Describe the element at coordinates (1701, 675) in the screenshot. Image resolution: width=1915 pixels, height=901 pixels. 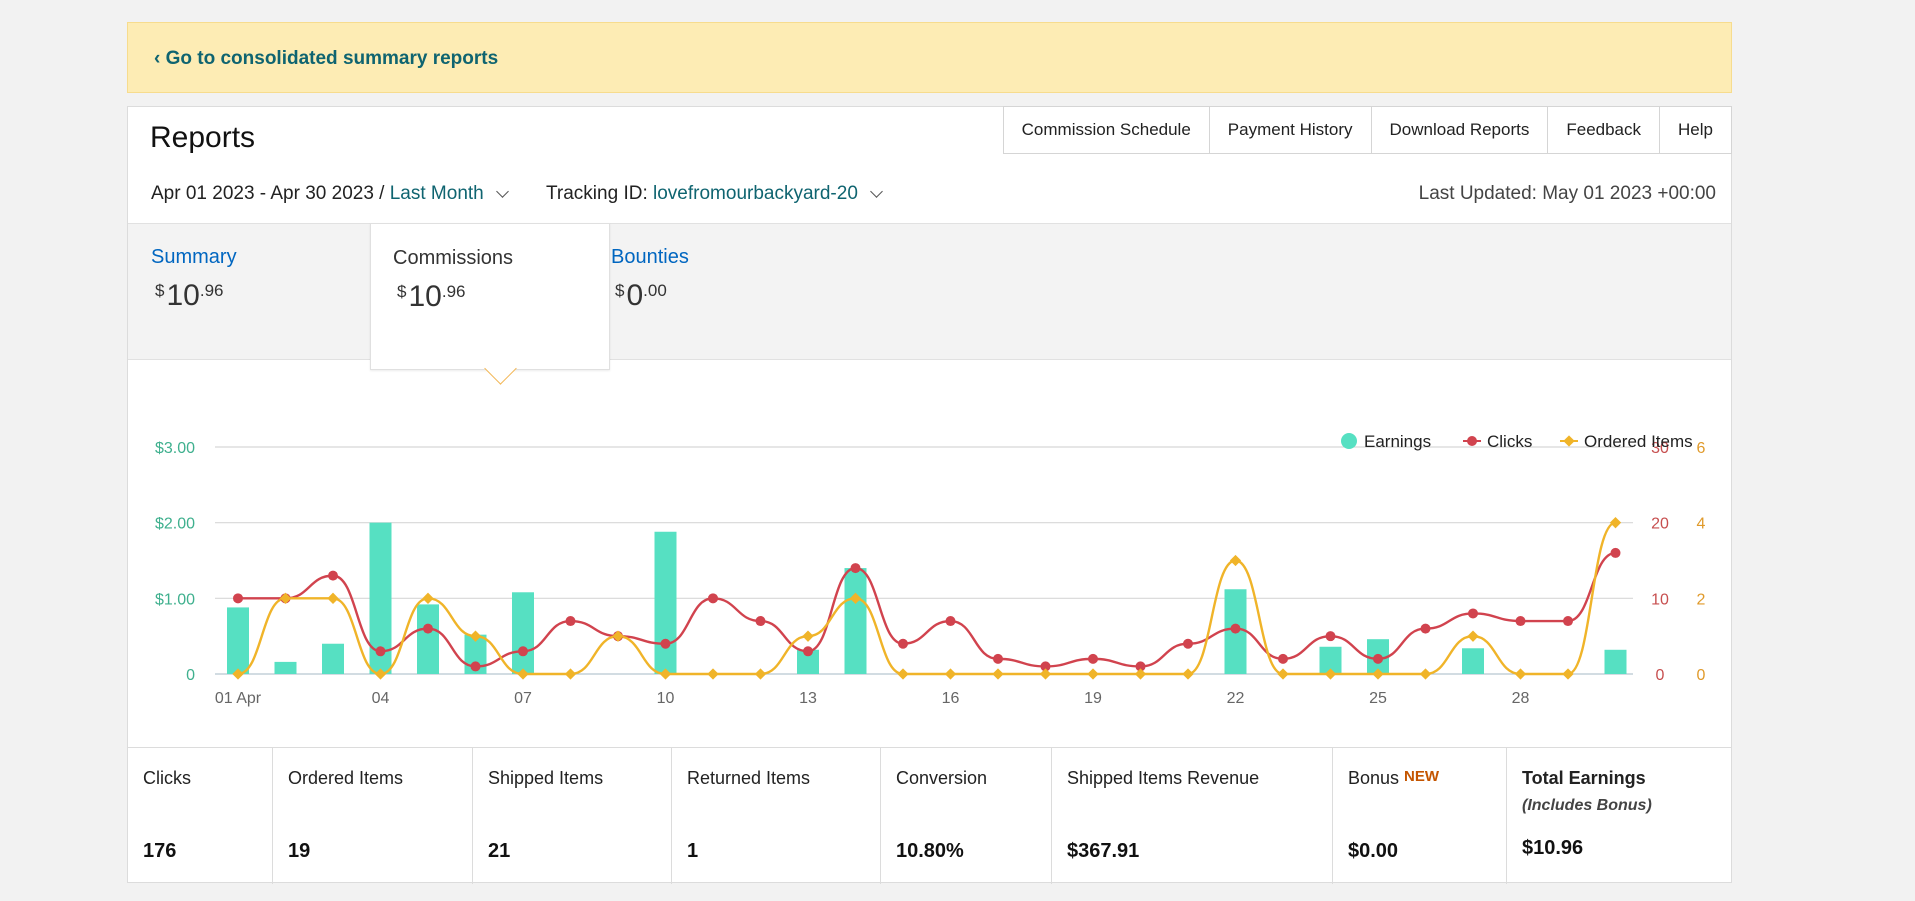
I see `y-right2-tick-label: 0` at that location.